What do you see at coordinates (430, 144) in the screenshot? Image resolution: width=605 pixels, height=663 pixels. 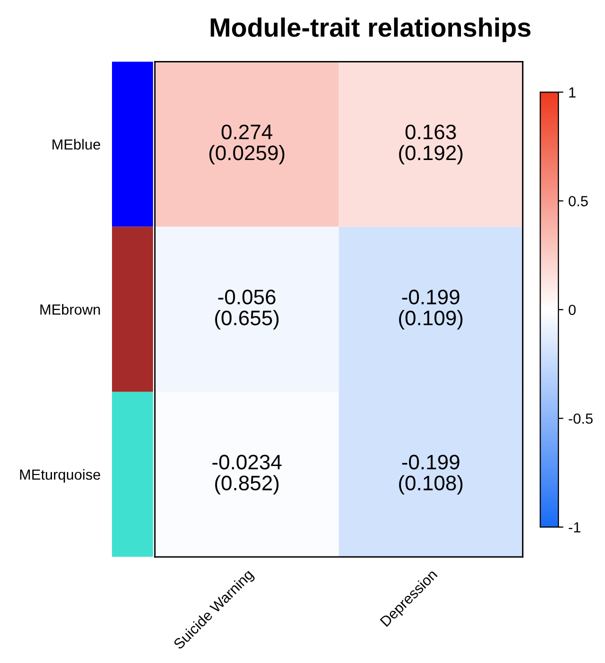 I see `data-label: 0.163 (0.192)` at bounding box center [430, 144].